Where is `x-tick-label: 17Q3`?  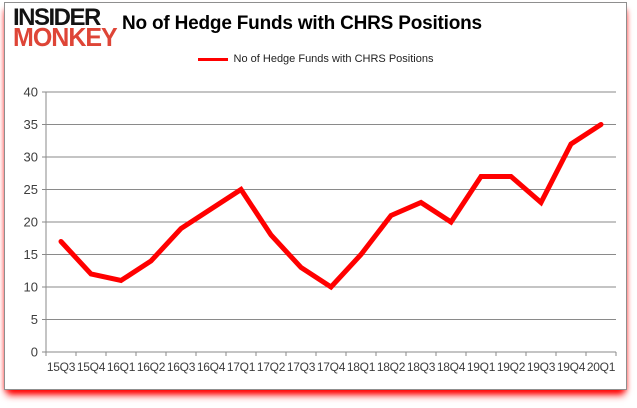 x-tick-label: 17Q3 is located at coordinates (301, 367).